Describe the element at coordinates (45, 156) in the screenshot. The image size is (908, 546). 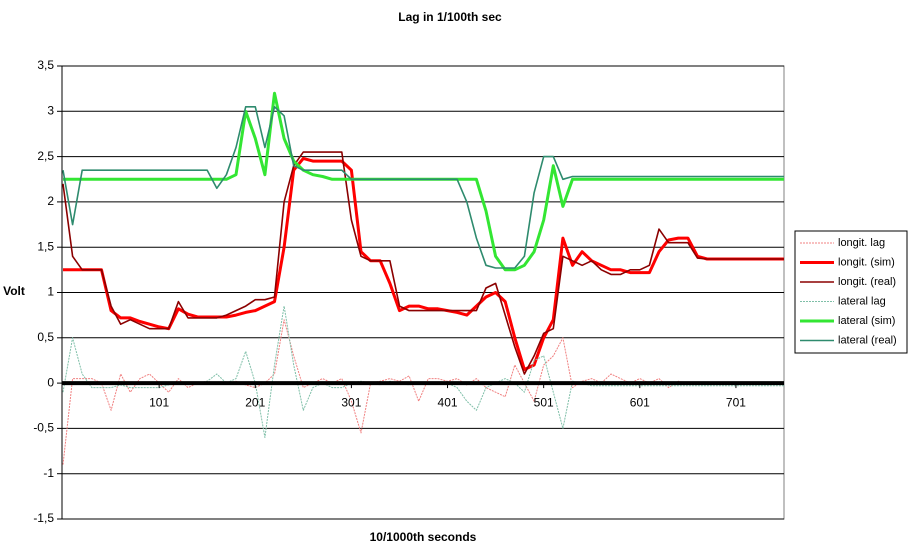
I see `y-tick-label: 2,5` at that location.